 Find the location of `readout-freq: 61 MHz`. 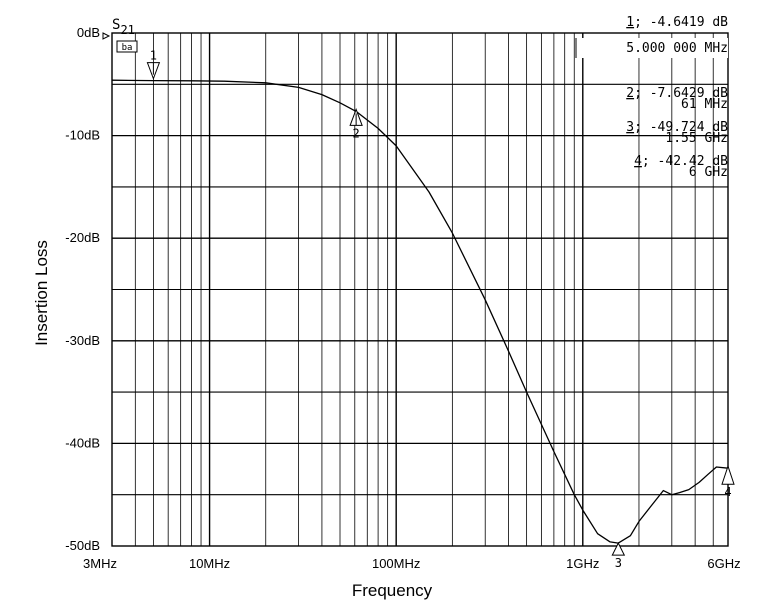

readout-freq: 61 MHz is located at coordinates (704, 104).